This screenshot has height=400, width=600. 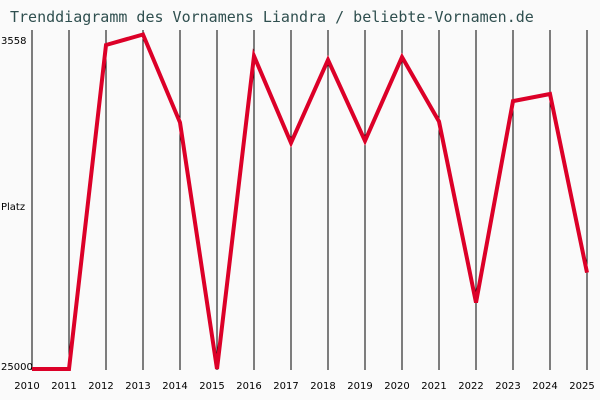 What do you see at coordinates (101, 386) in the screenshot?
I see `x-axis-label-2012: 2012` at bounding box center [101, 386].